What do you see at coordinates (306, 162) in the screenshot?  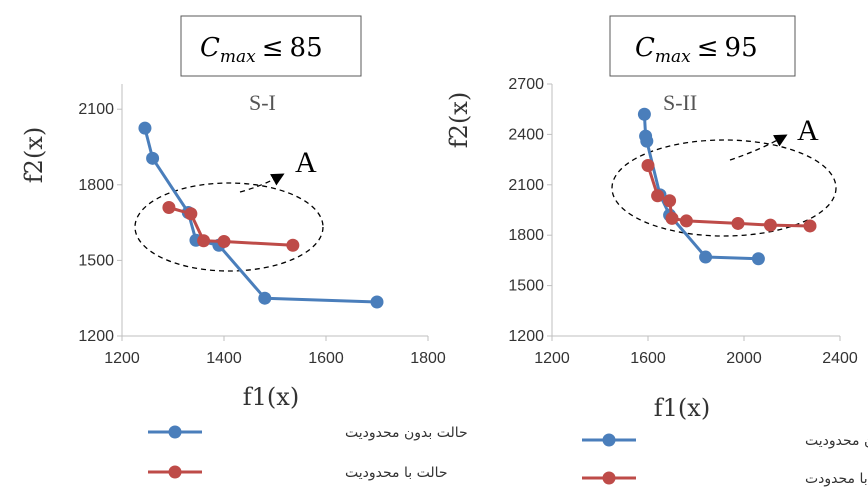 I see `left-annotation-label: A` at bounding box center [306, 162].